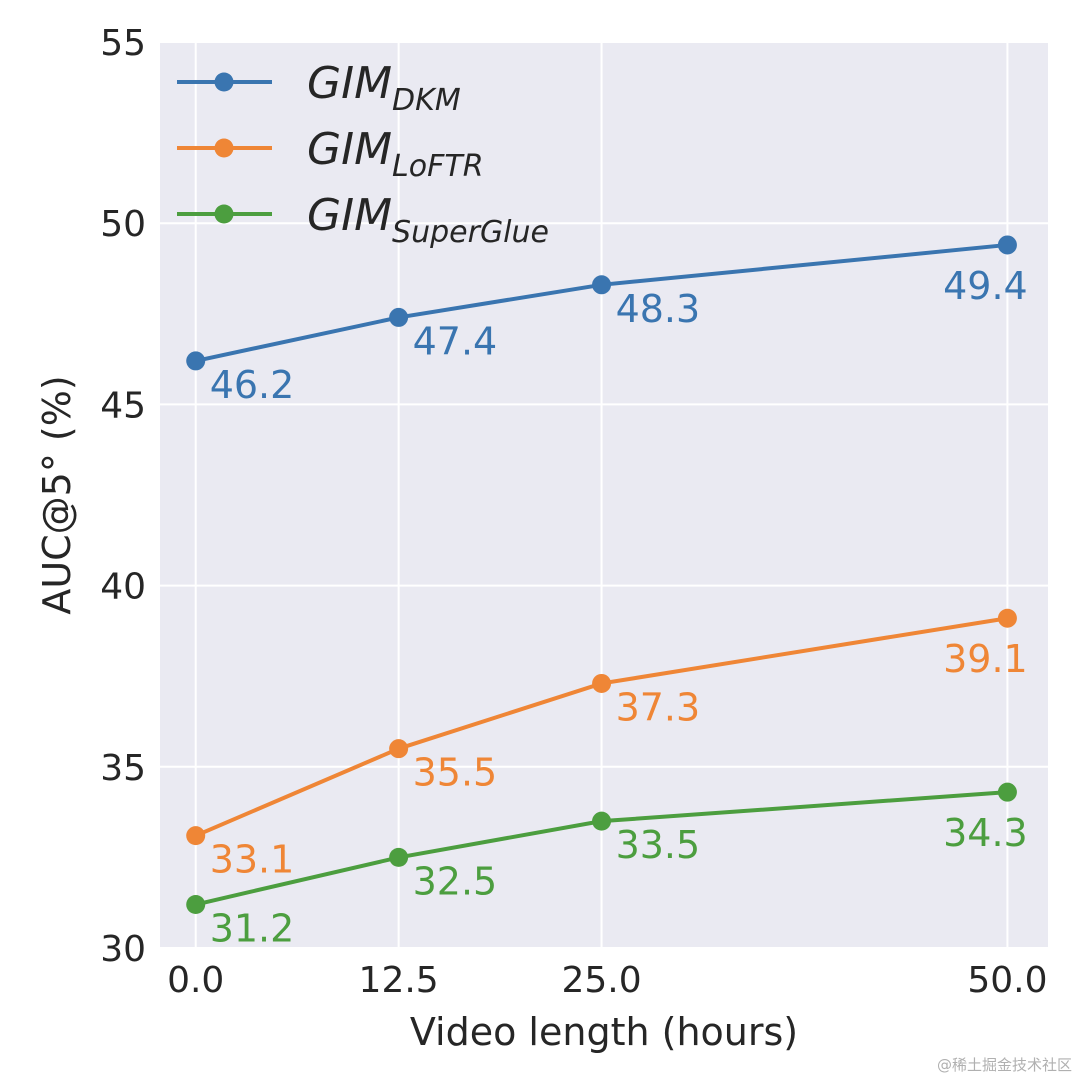 This screenshot has height=1082, width=1080. I want to click on data-label: 49.4, so click(985, 286).